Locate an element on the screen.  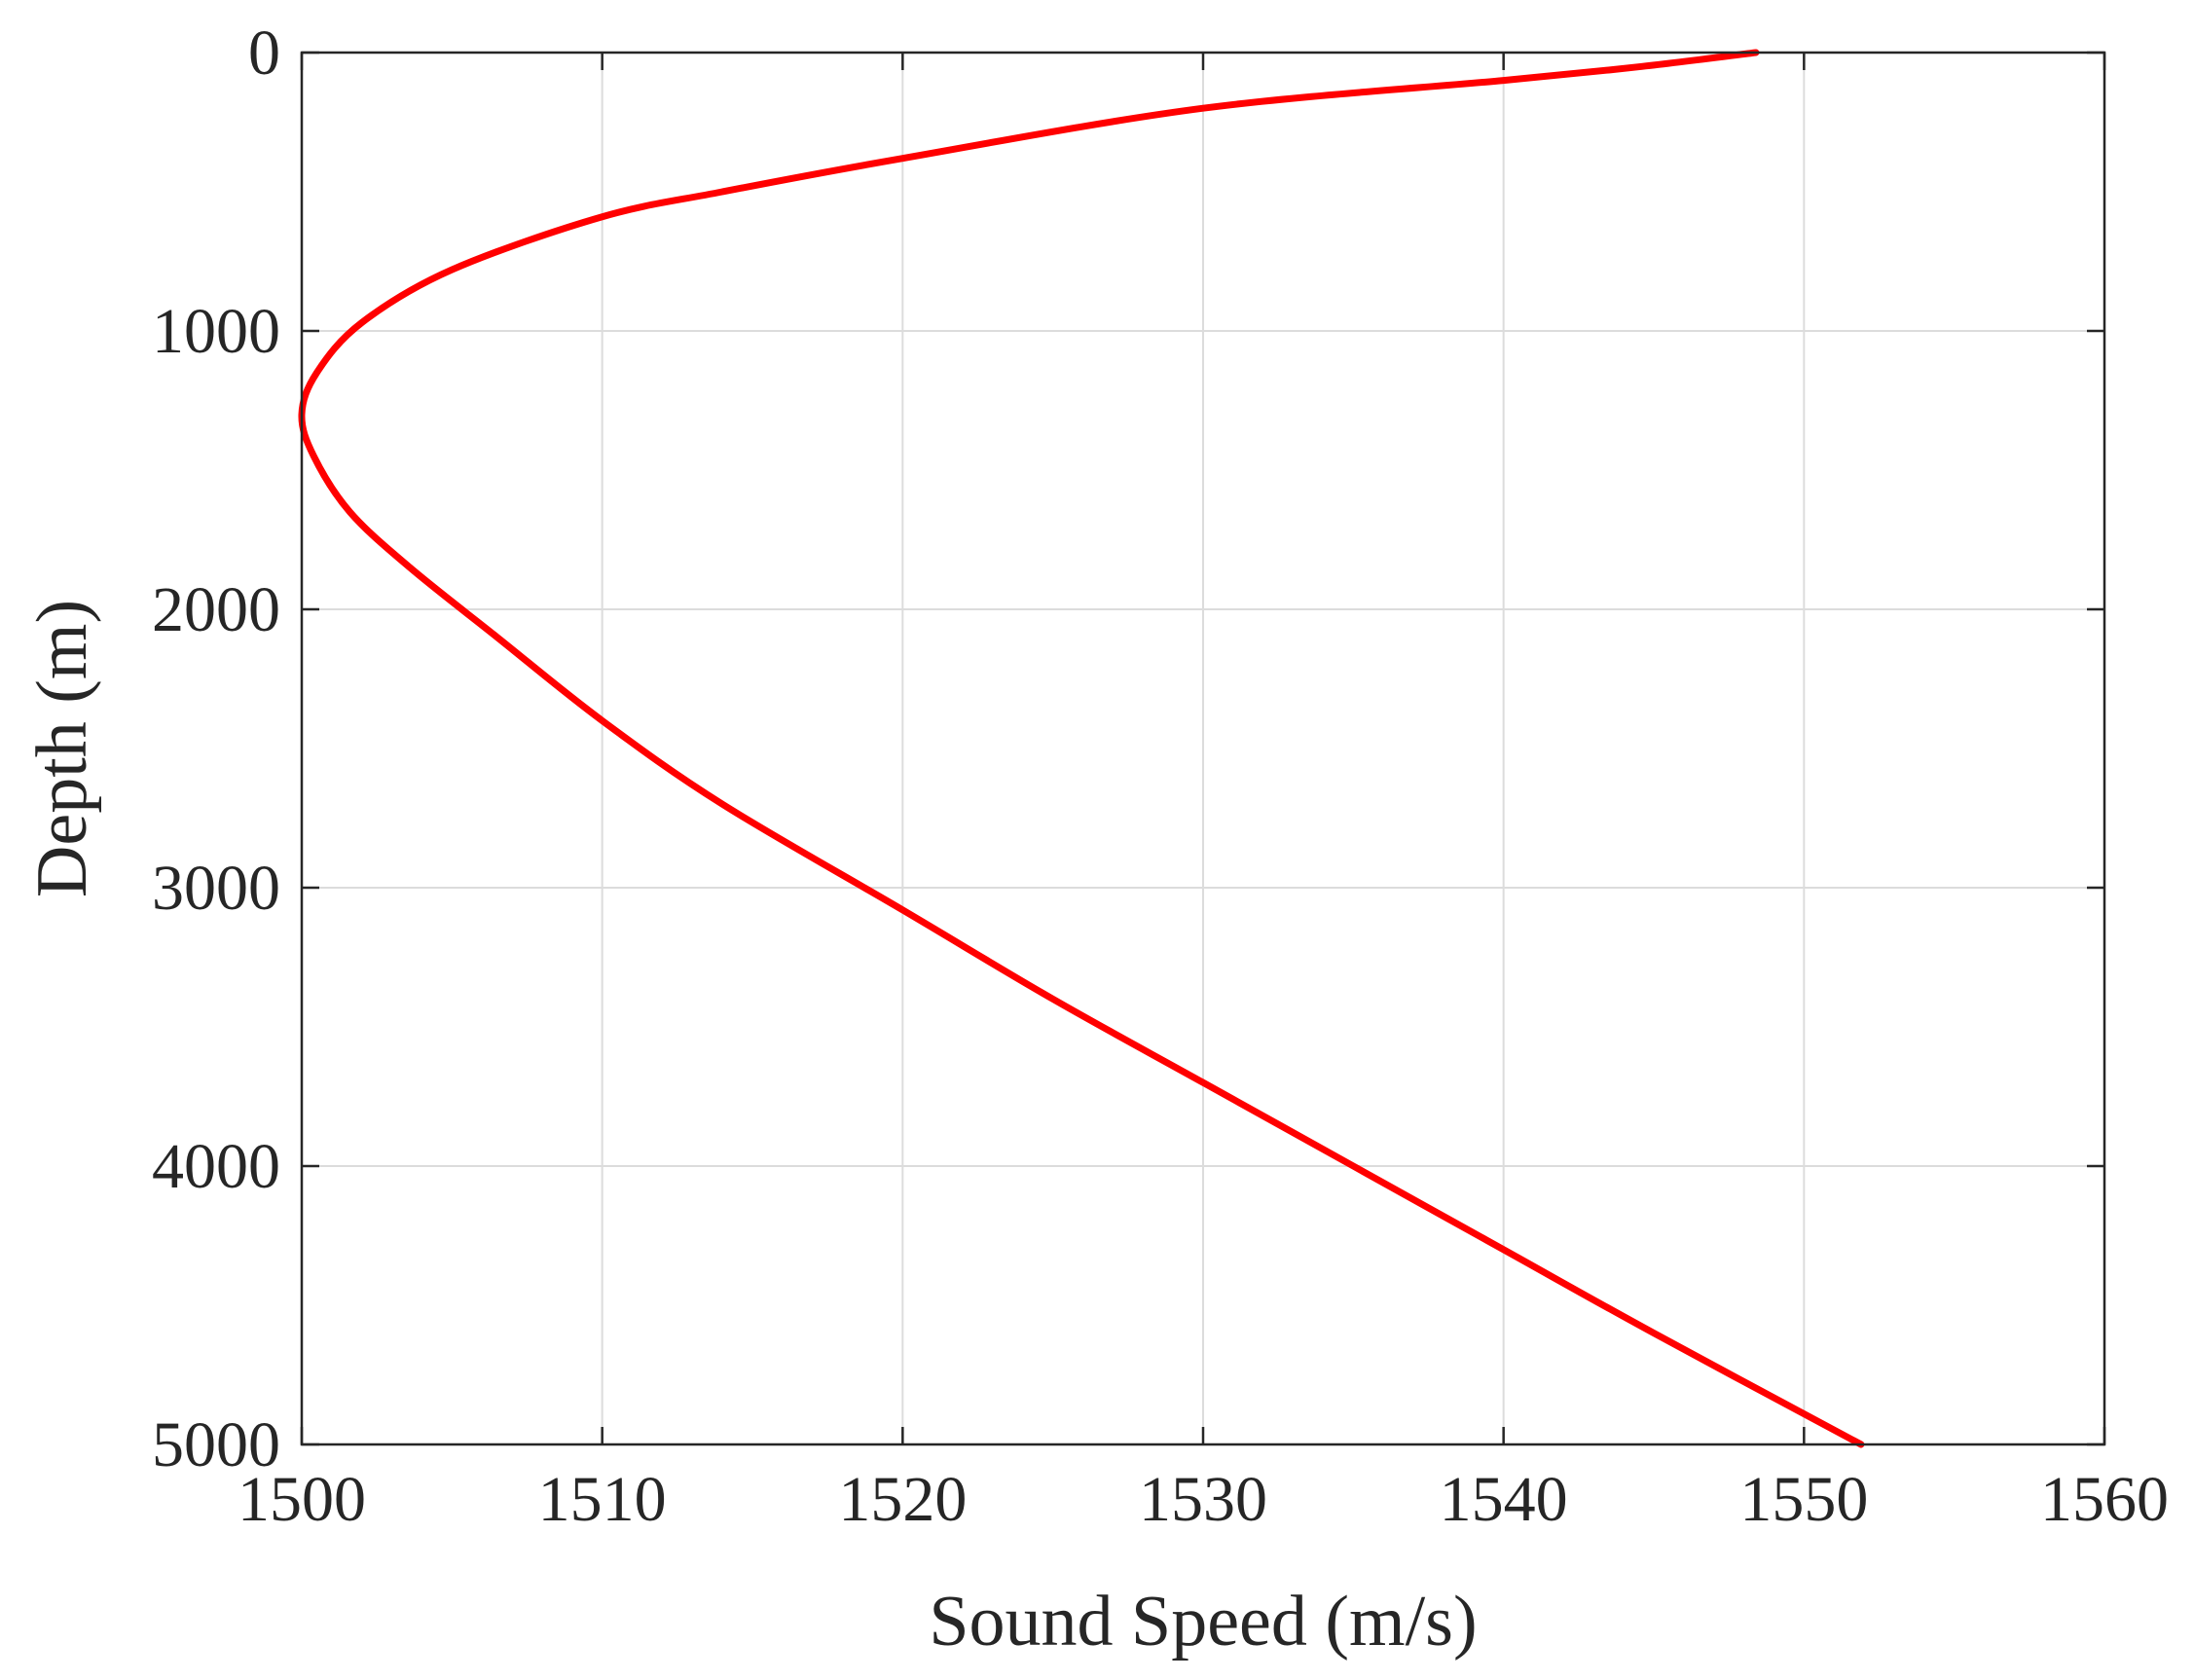
y-axis-title: Depth (m) is located at coordinates (62, 748).